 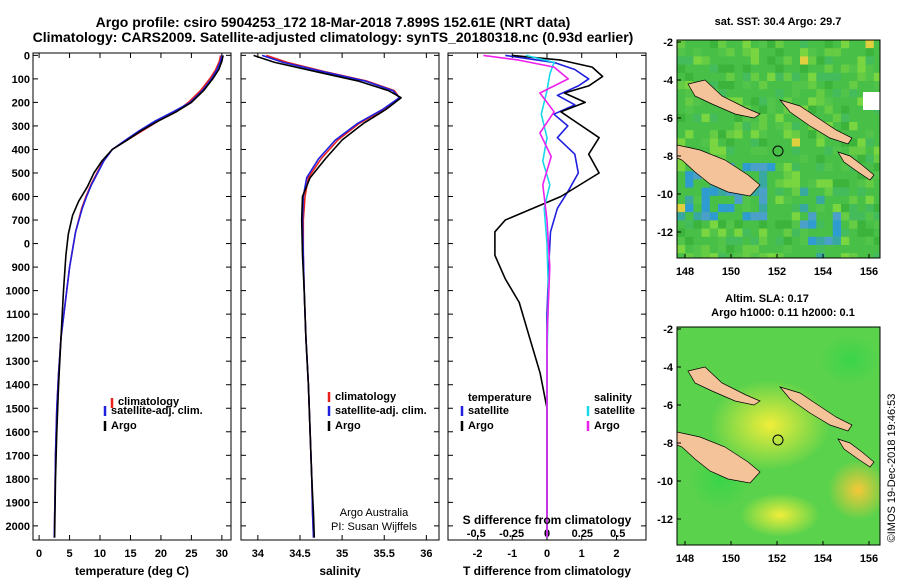 What do you see at coordinates (512, 554) in the screenshot?
I see `x-tick-label: -1` at bounding box center [512, 554].